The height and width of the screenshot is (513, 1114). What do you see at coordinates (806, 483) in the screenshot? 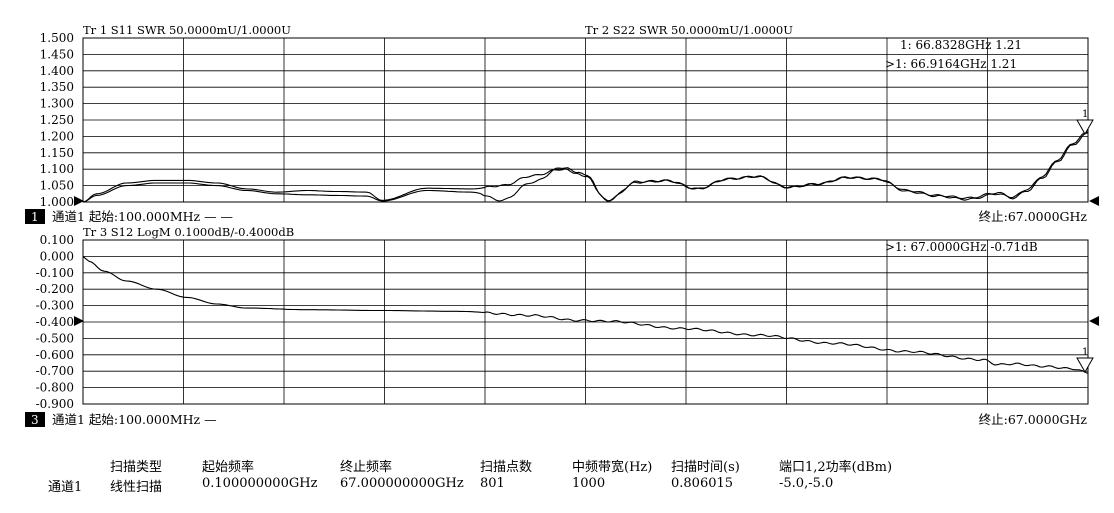
I see `settings-value-port-power: -5.0,-5.0` at bounding box center [806, 483].